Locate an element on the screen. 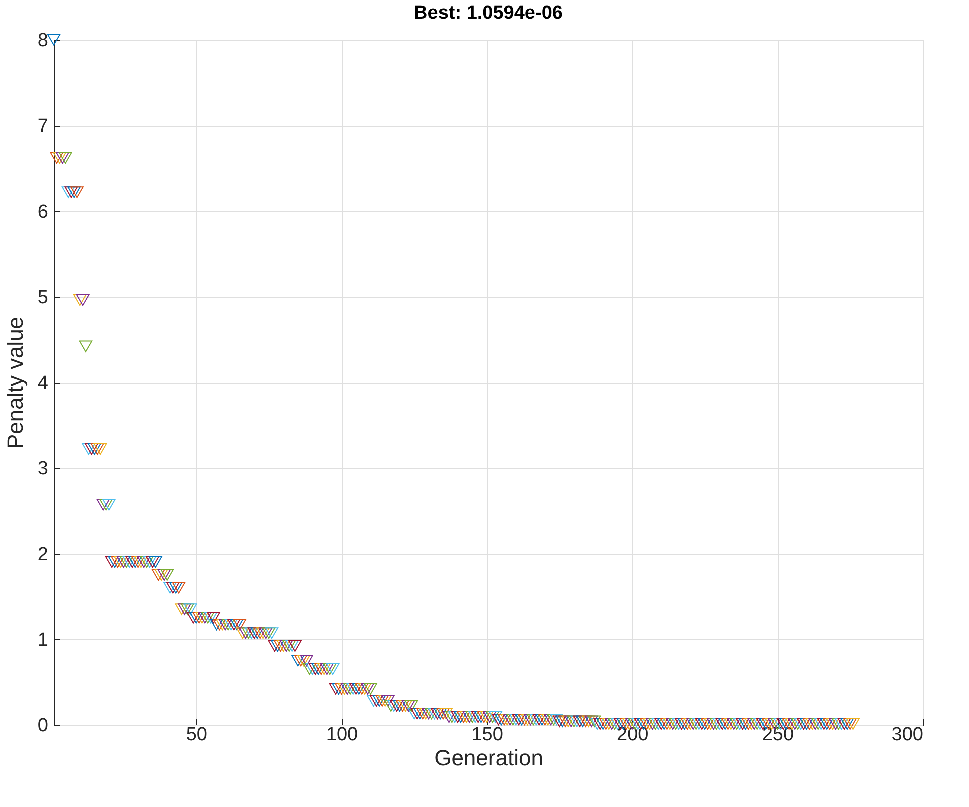  x-tick-label: 100 is located at coordinates (342, 735).